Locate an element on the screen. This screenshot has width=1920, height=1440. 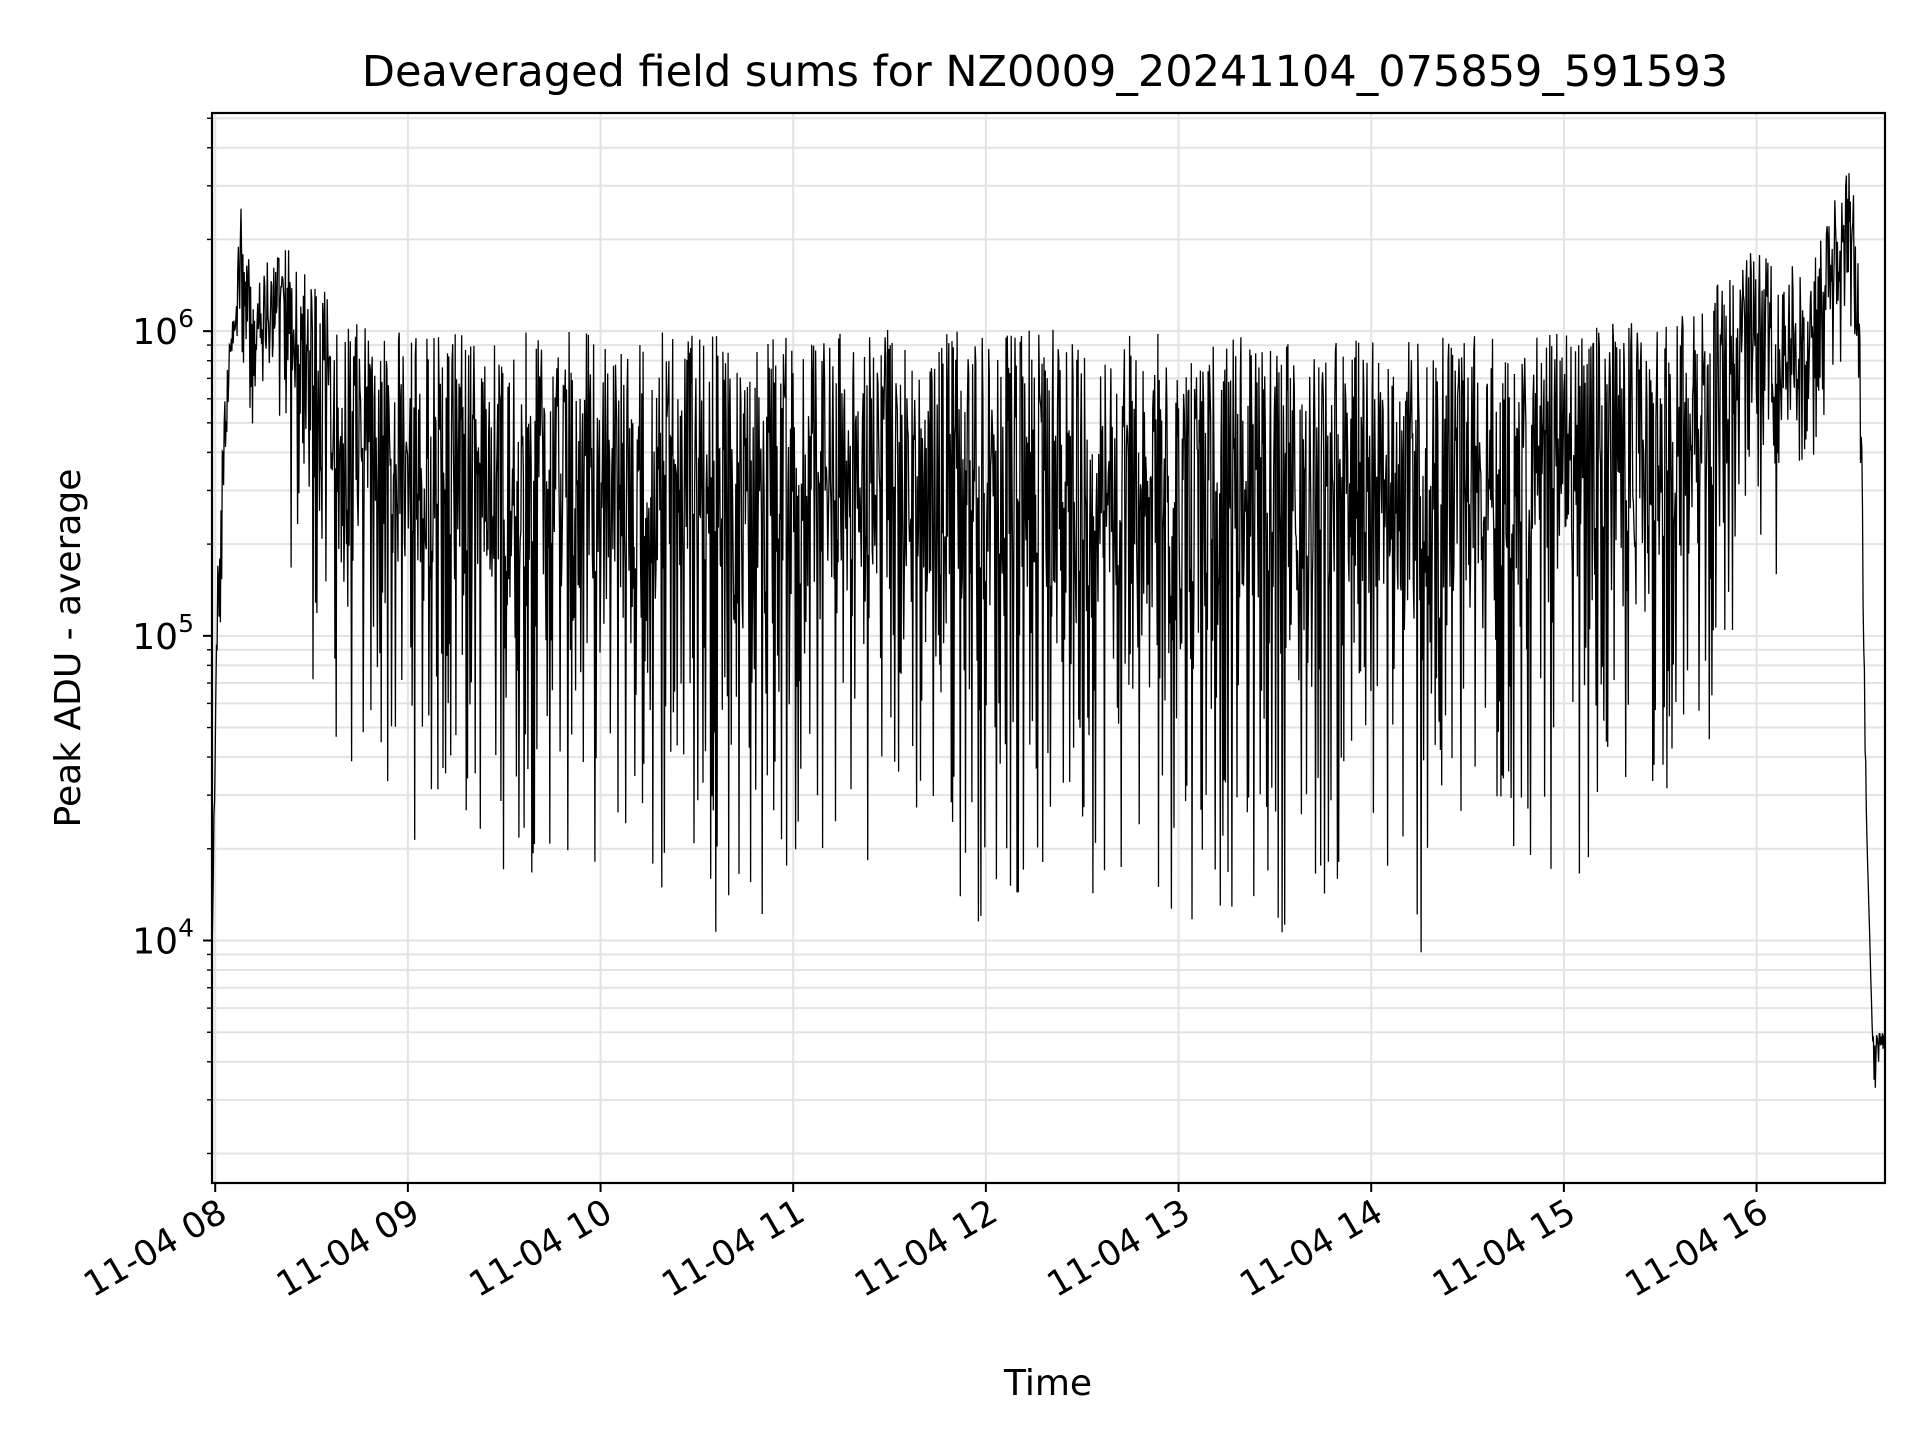
x-axis-label: Time is located at coordinates (1047, 1383).